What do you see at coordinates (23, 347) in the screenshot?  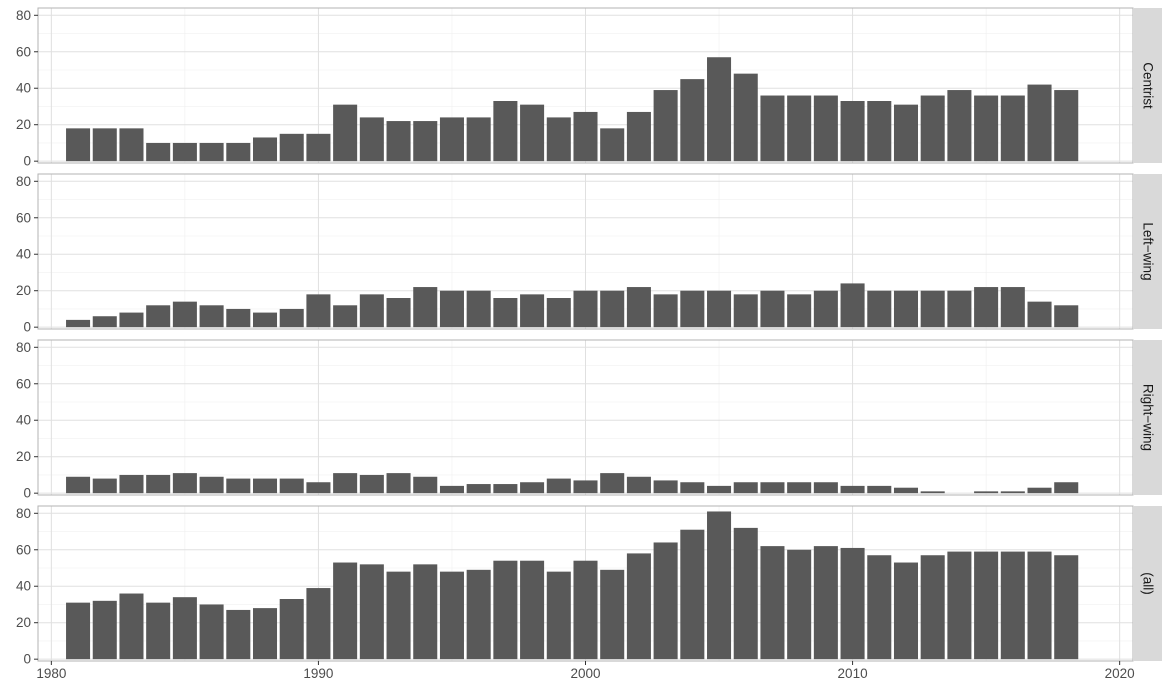 I see `y-tick-label: 80` at bounding box center [23, 347].